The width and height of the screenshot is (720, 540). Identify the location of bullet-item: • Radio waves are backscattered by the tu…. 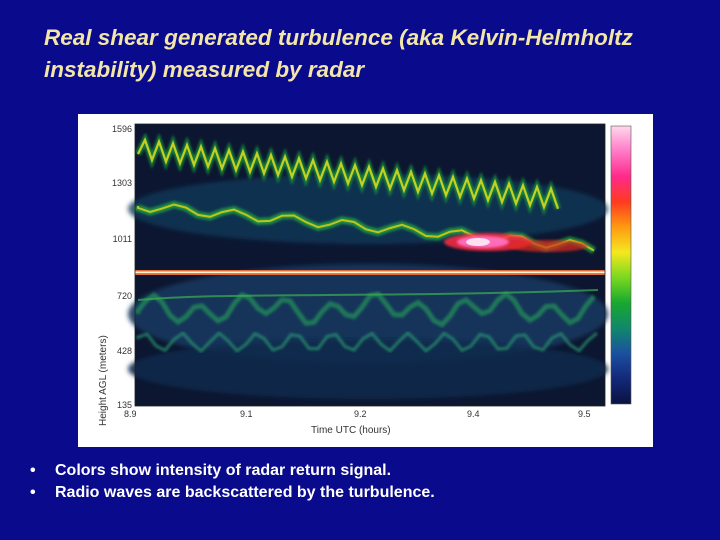
(232, 492).